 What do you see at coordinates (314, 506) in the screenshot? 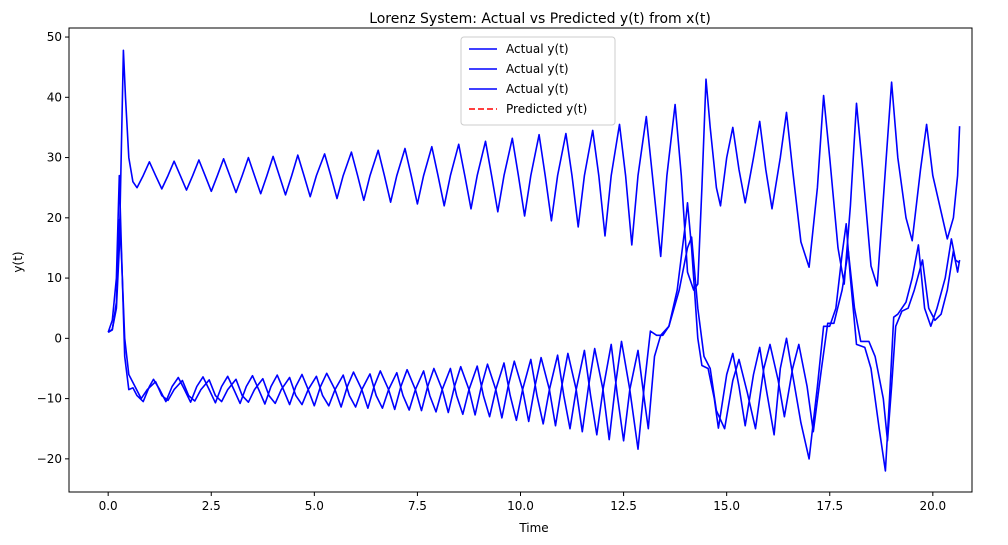
I see `x-tick-label: 5.0` at bounding box center [314, 506].